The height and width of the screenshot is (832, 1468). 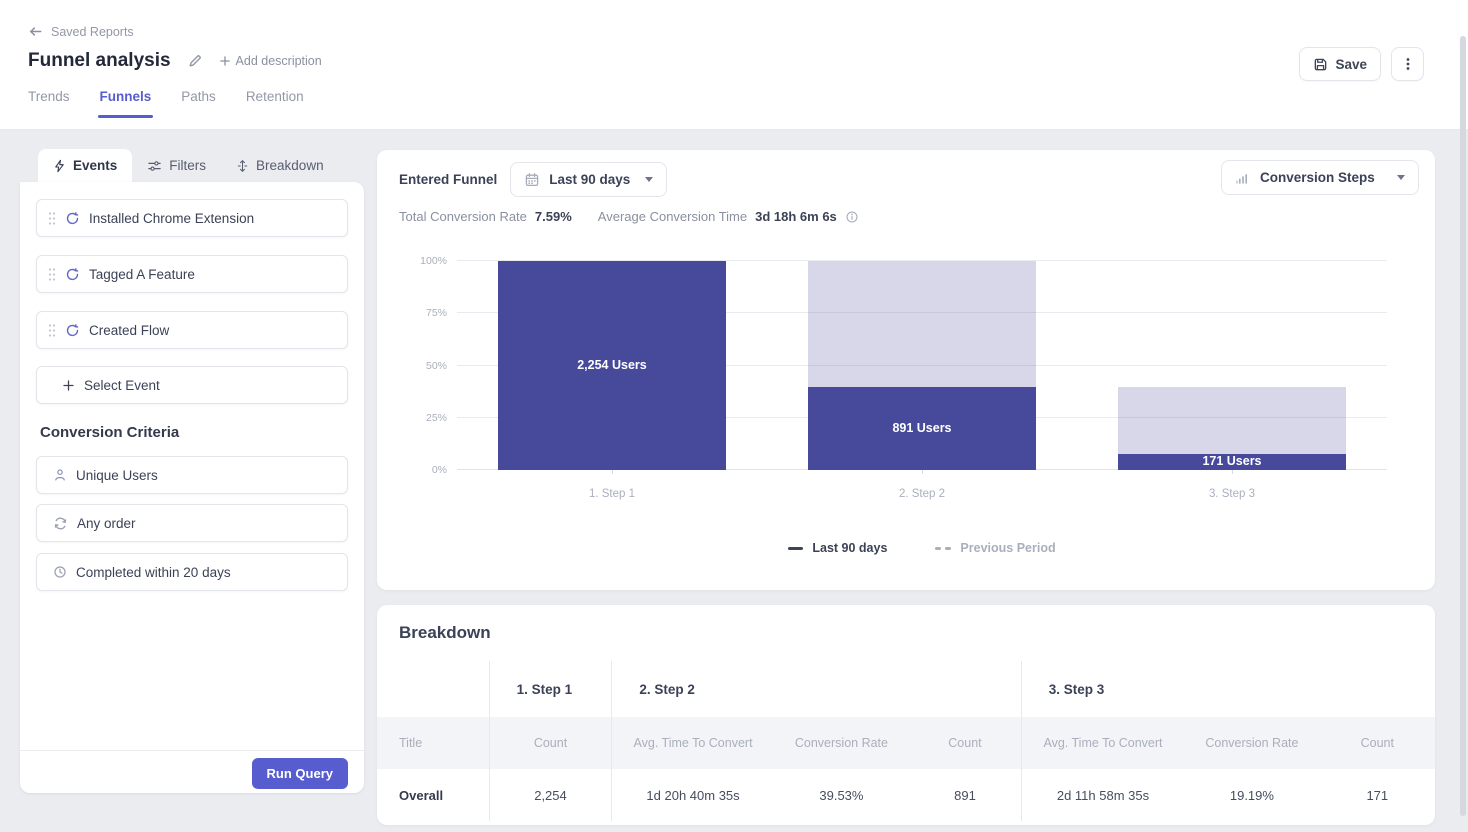 I want to click on step2-count: 891, so click(x=965, y=795).